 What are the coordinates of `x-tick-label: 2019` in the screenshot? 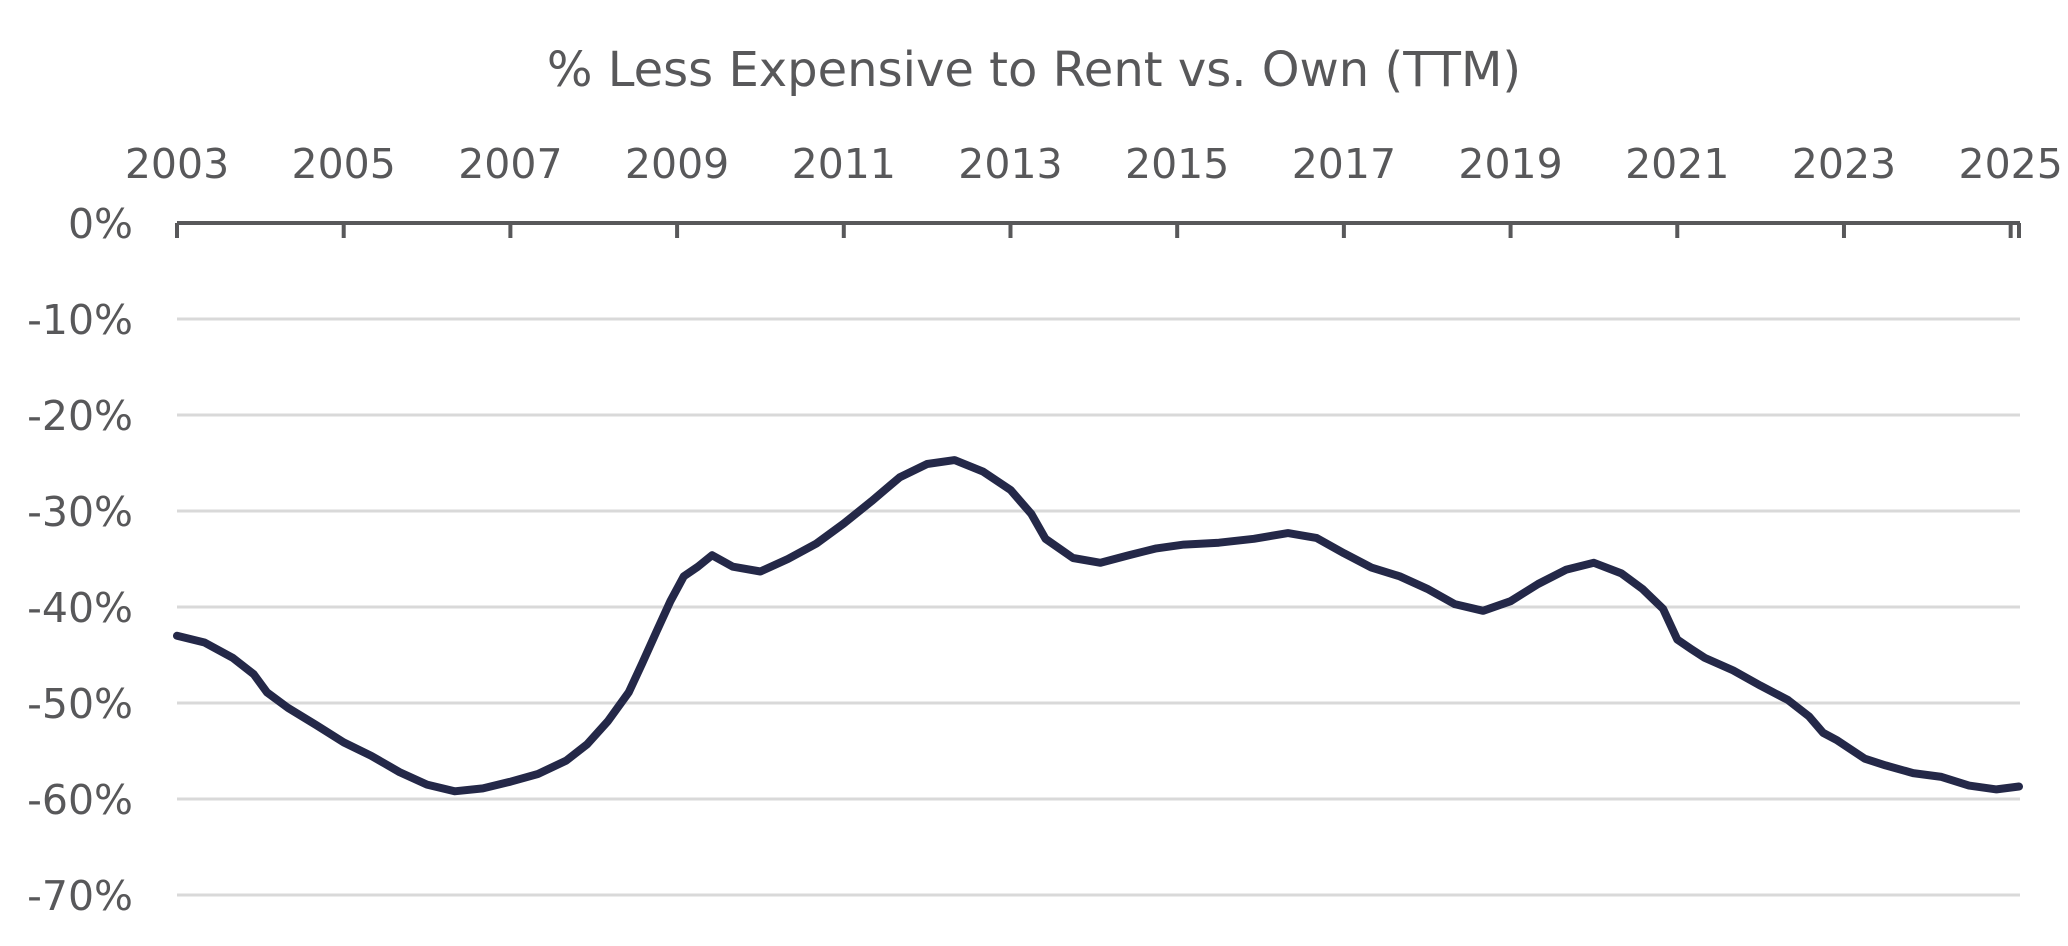 It's located at (1510, 164).